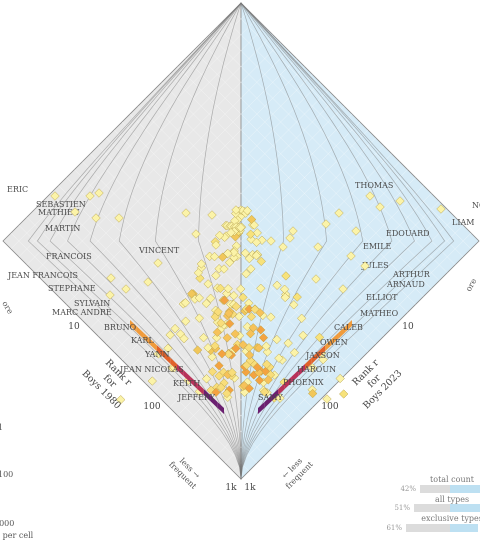  What do you see at coordinates (471, 285) in the screenshot?
I see `right-cut-label: ore` at bounding box center [471, 285].